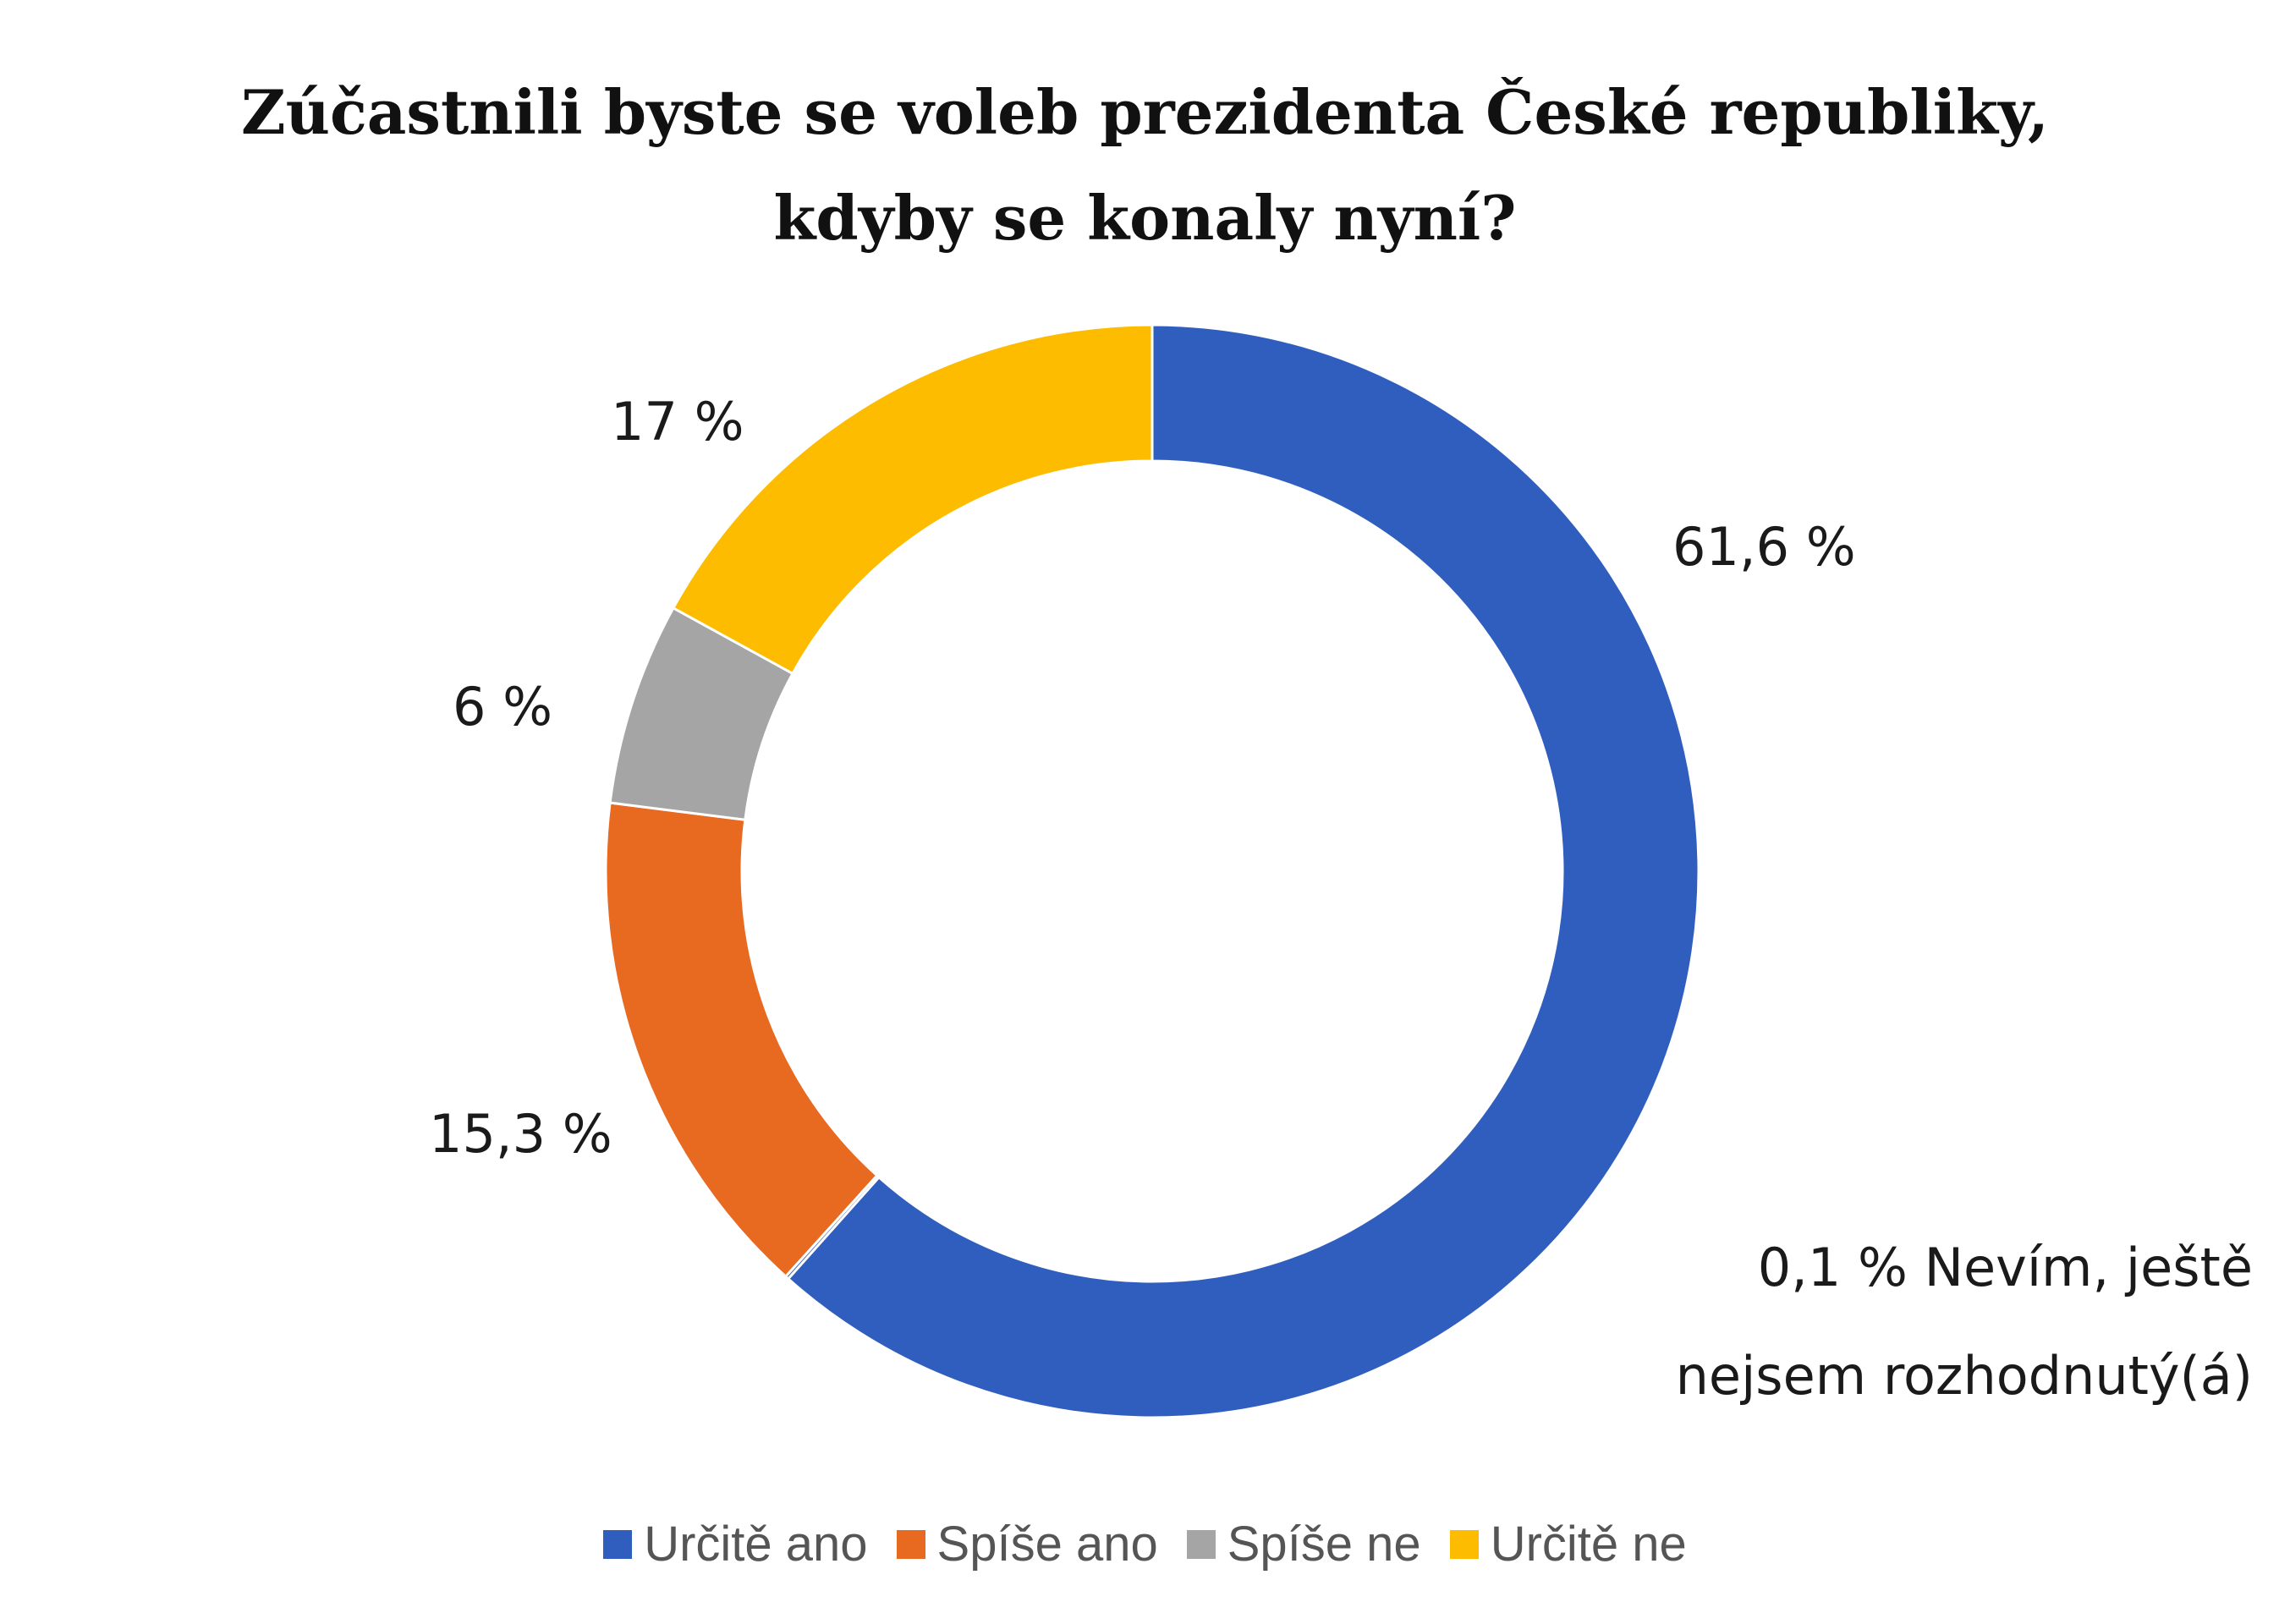 This screenshot has height=1624, width=2290. Describe the element at coordinates (756, 1544) in the screenshot. I see `legend-label-urcite-ano: Určitě ano` at that location.